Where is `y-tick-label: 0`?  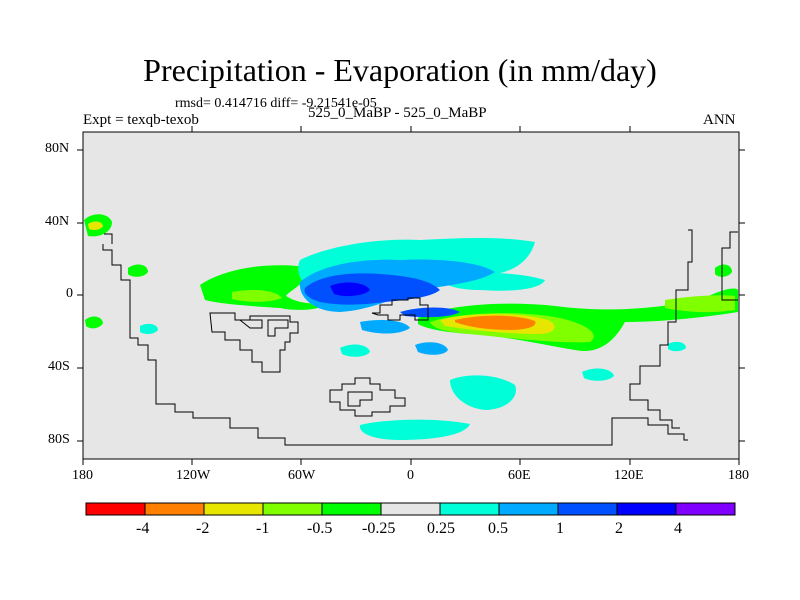
y-tick-label: 0 is located at coordinates (69, 293).